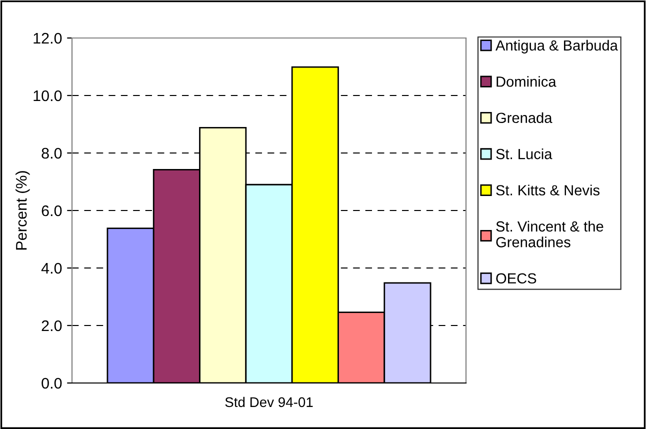 This screenshot has height=429, width=646. I want to click on legend-label: OECS, so click(516, 278).